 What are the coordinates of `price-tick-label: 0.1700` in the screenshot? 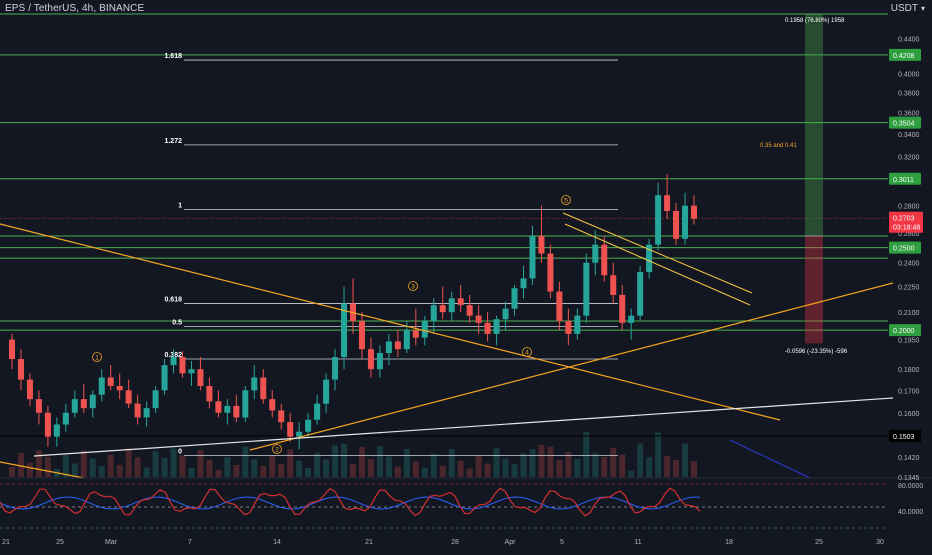 It's located at (909, 391).